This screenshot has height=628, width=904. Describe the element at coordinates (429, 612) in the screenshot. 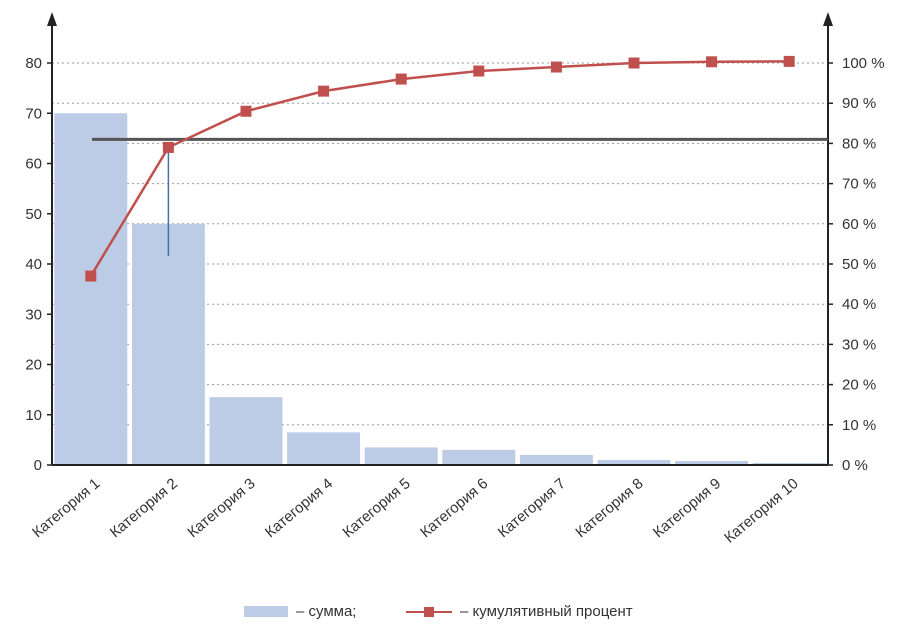

I see `legend-line-marker` at that location.